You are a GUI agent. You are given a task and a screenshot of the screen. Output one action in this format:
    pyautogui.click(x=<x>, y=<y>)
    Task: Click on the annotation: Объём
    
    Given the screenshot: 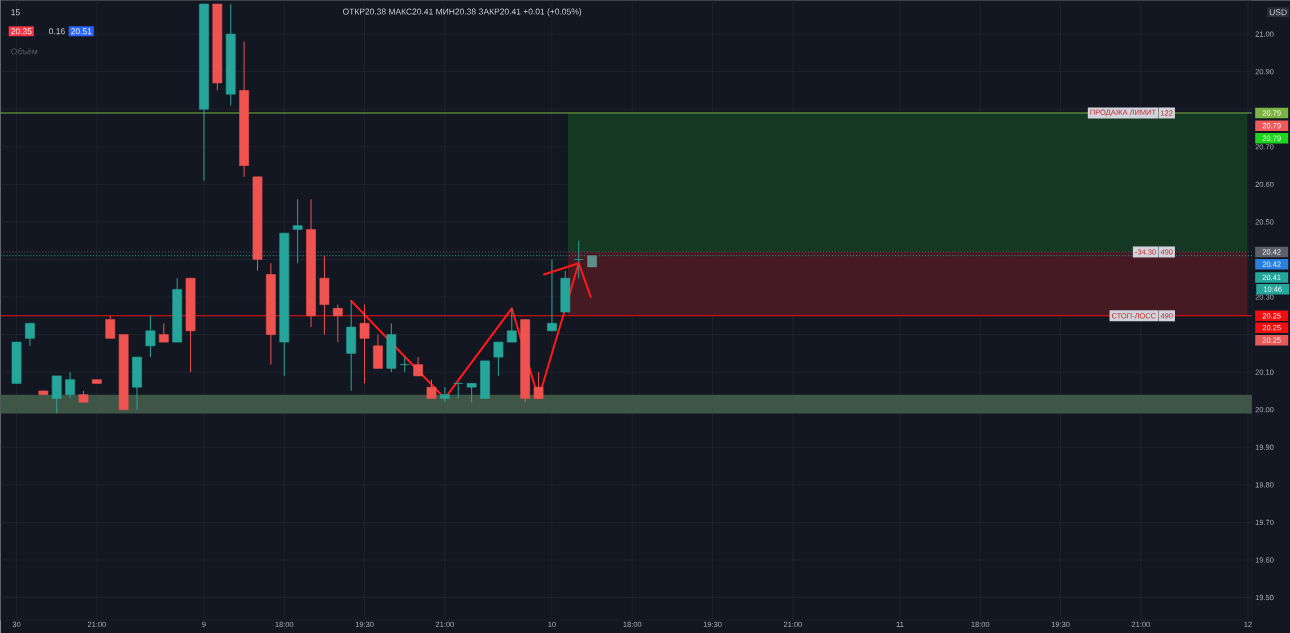 What is the action you would take?
    pyautogui.click(x=24, y=51)
    